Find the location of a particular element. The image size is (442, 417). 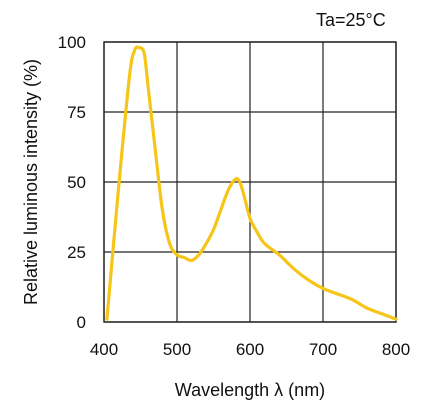

y-tick-label-75: 75 is located at coordinates (76, 112).